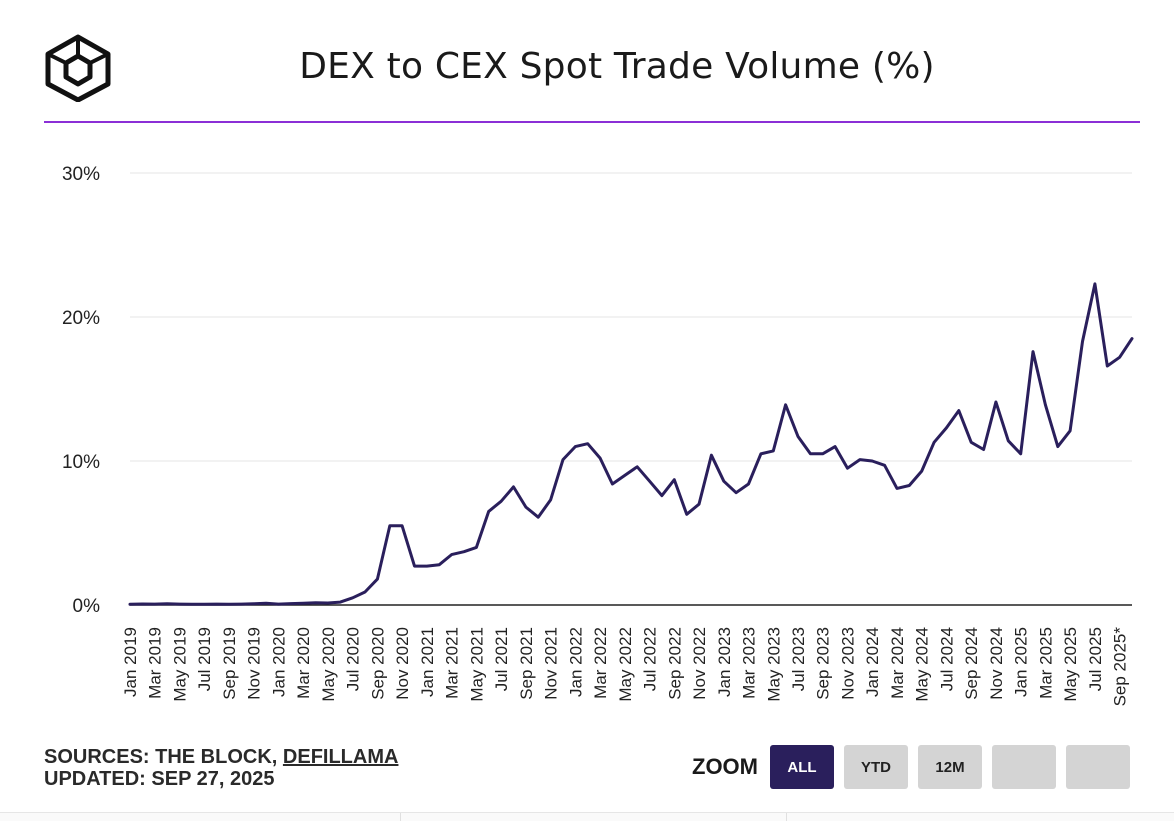 The height and width of the screenshot is (821, 1174). I want to click on x-tick-label: Jul 2023, so click(798, 659).